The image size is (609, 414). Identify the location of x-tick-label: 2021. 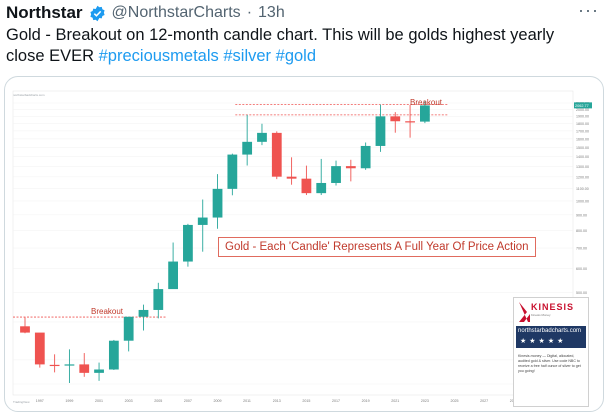
(395, 401).